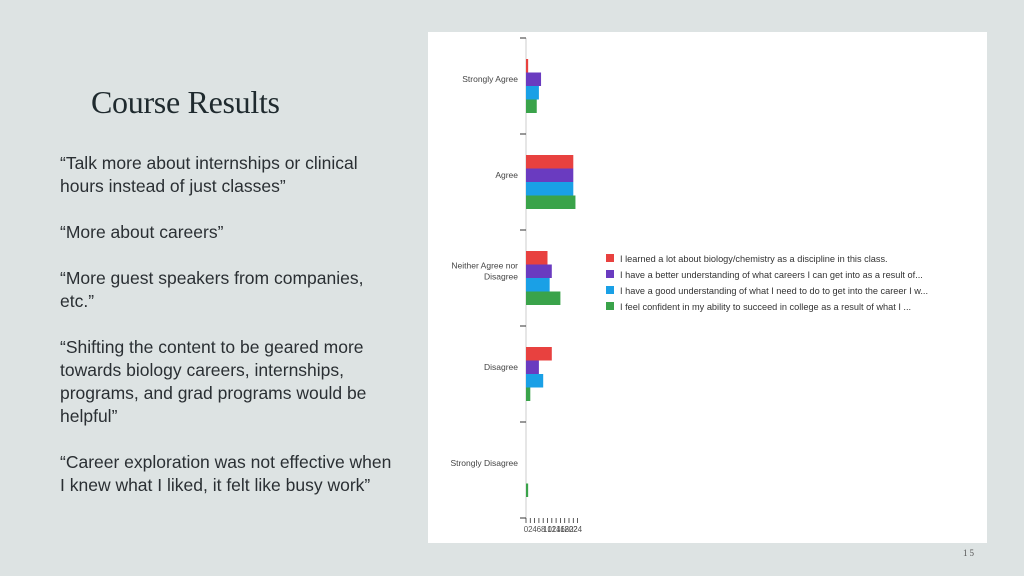 The image size is (1024, 576). Describe the element at coordinates (490, 79) in the screenshot. I see `category-label-strongly-agree: Strongly Agree` at that location.